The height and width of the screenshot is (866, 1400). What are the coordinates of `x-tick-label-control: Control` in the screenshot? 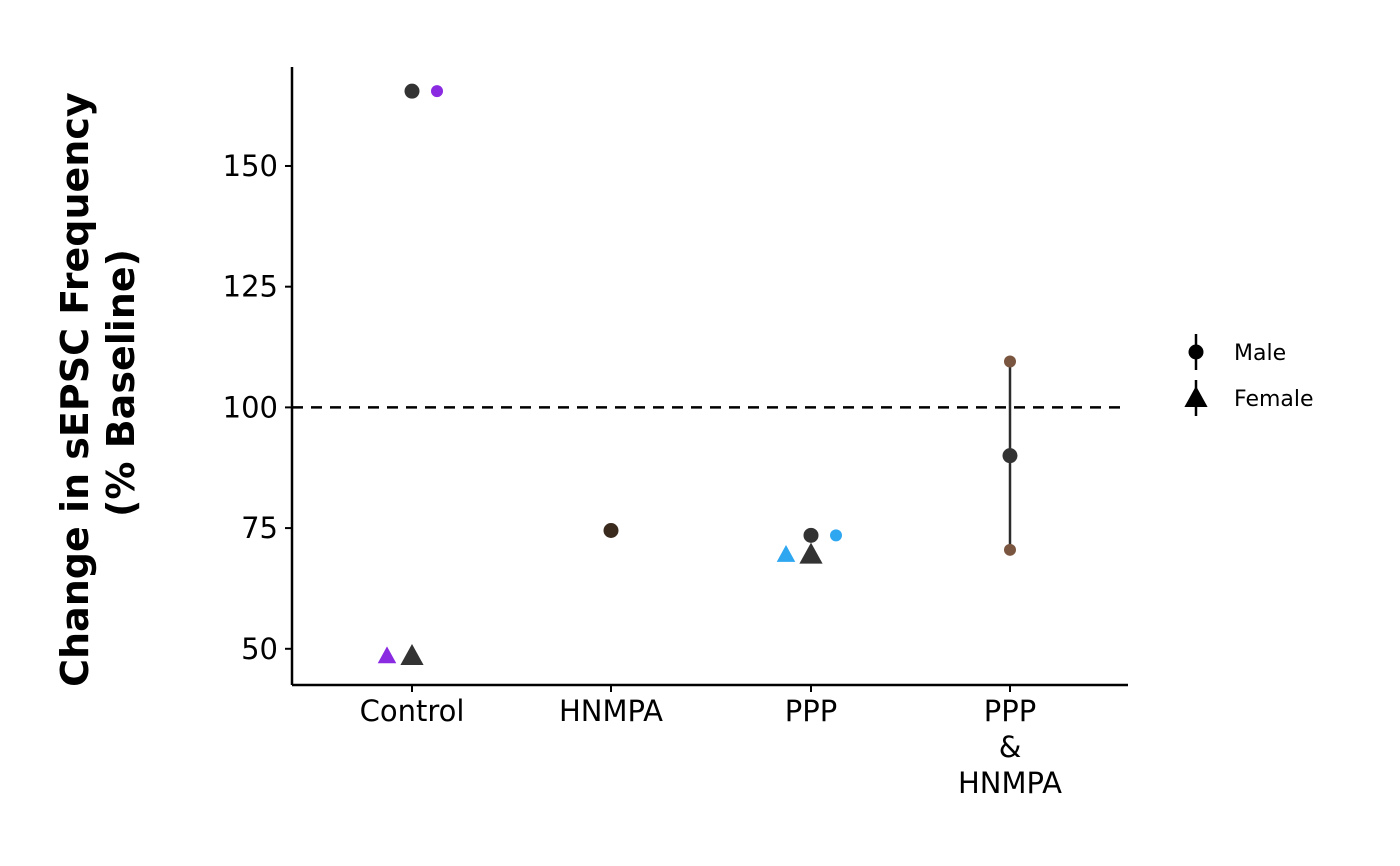 It's located at (412, 711).